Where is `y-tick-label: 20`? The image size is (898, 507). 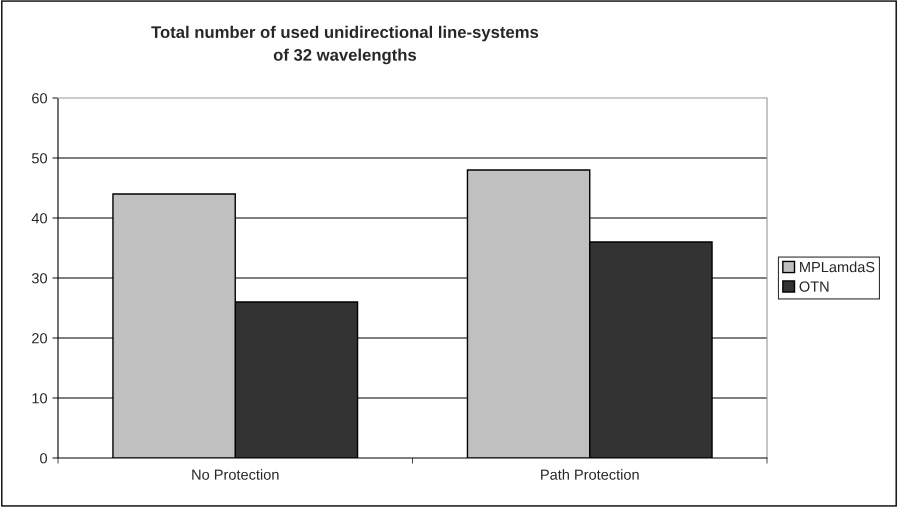
y-tick-label: 20 is located at coordinates (40, 338).